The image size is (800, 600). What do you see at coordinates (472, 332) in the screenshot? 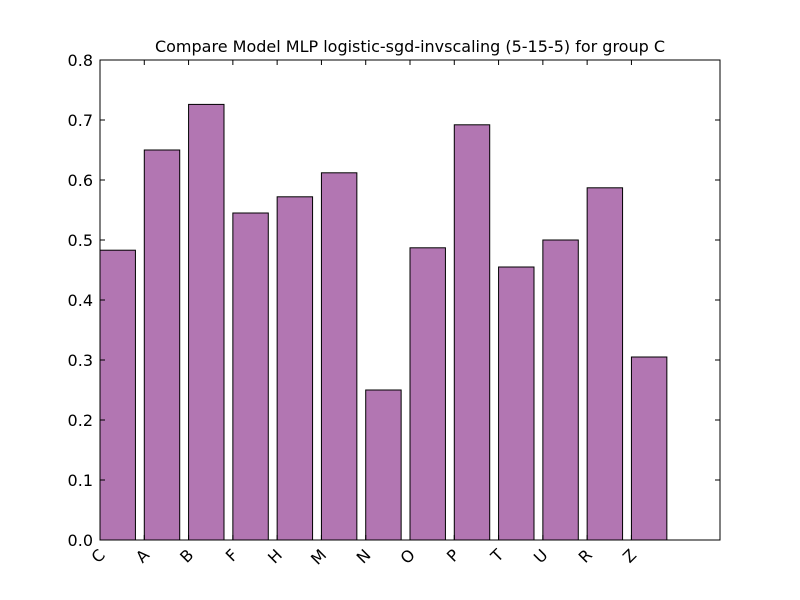
I see `bar-P` at bounding box center [472, 332].